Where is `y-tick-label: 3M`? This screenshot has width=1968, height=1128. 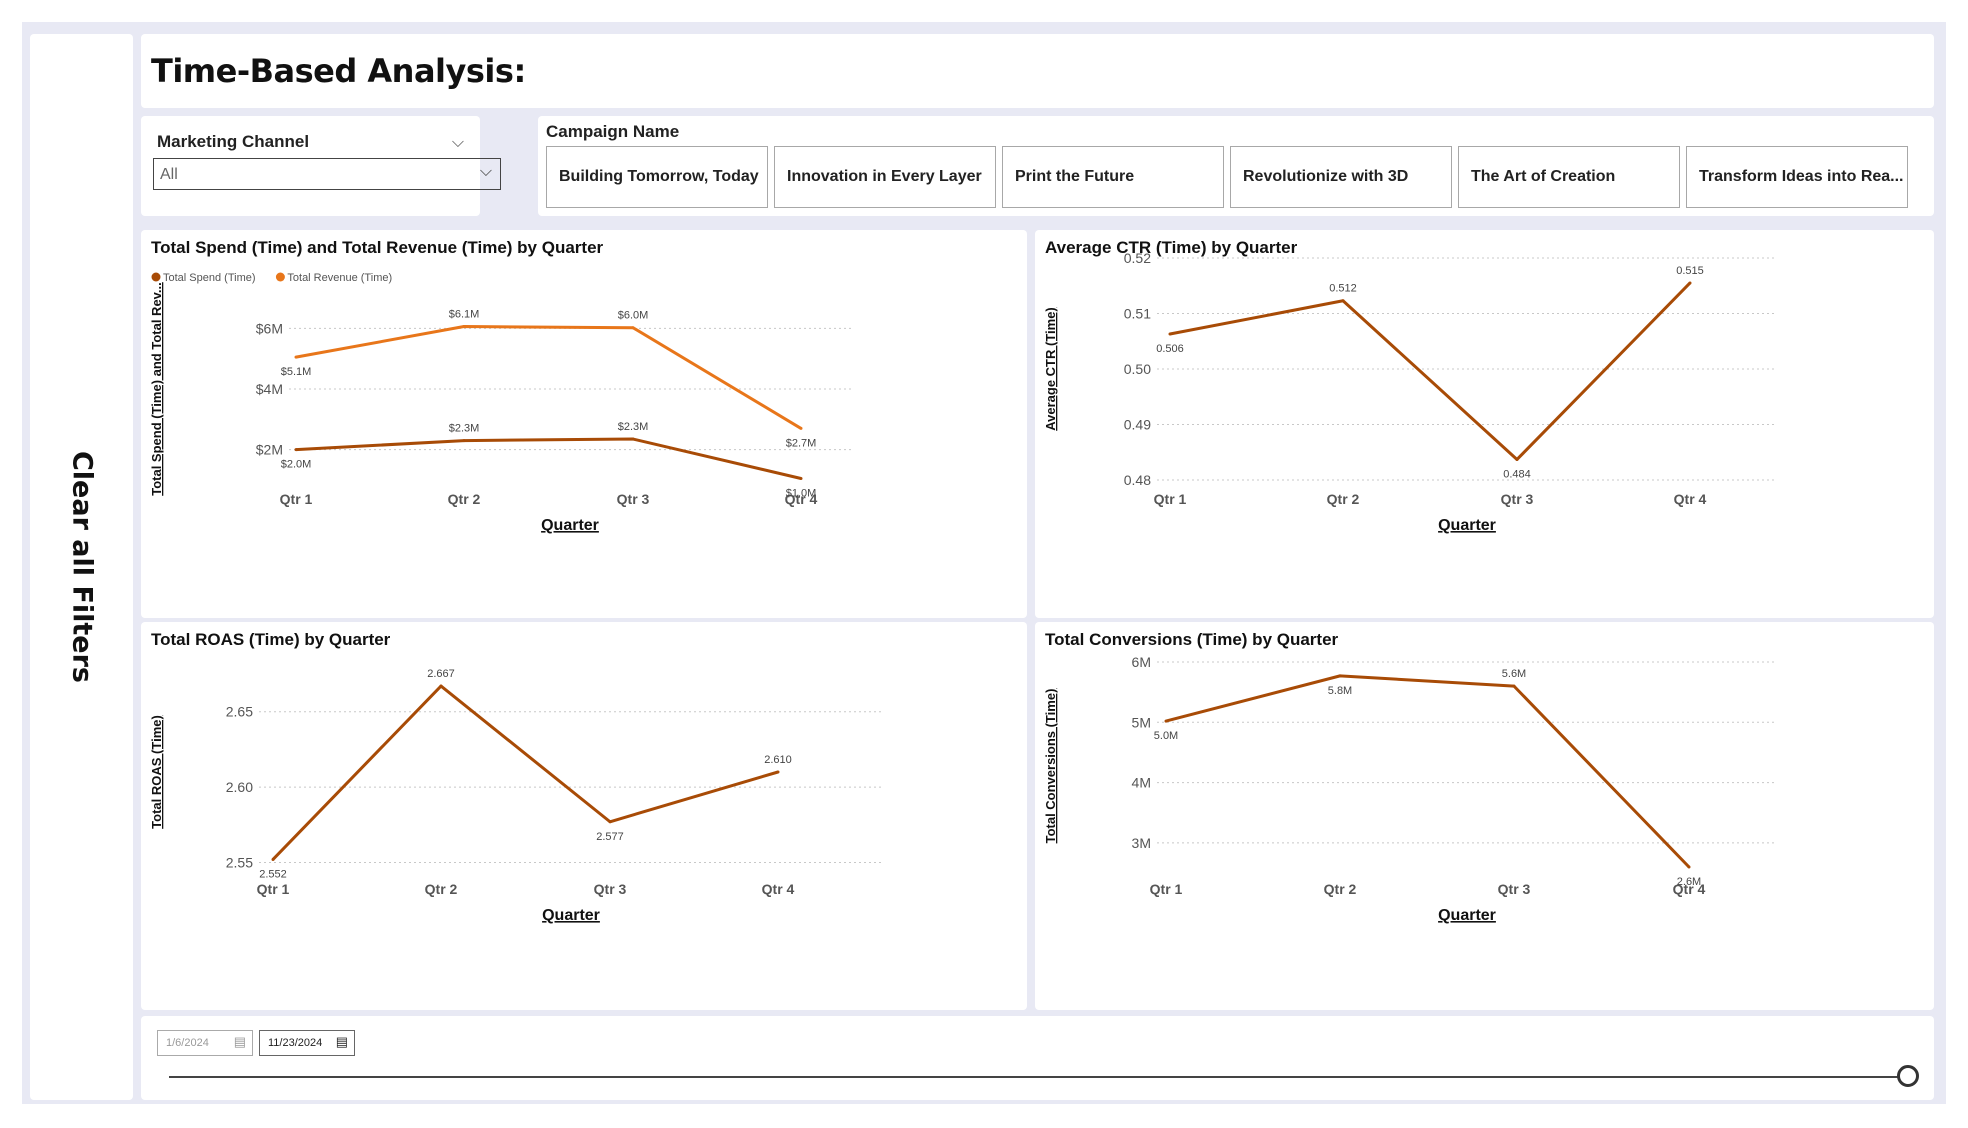
y-tick-label: 3M is located at coordinates (1141, 843).